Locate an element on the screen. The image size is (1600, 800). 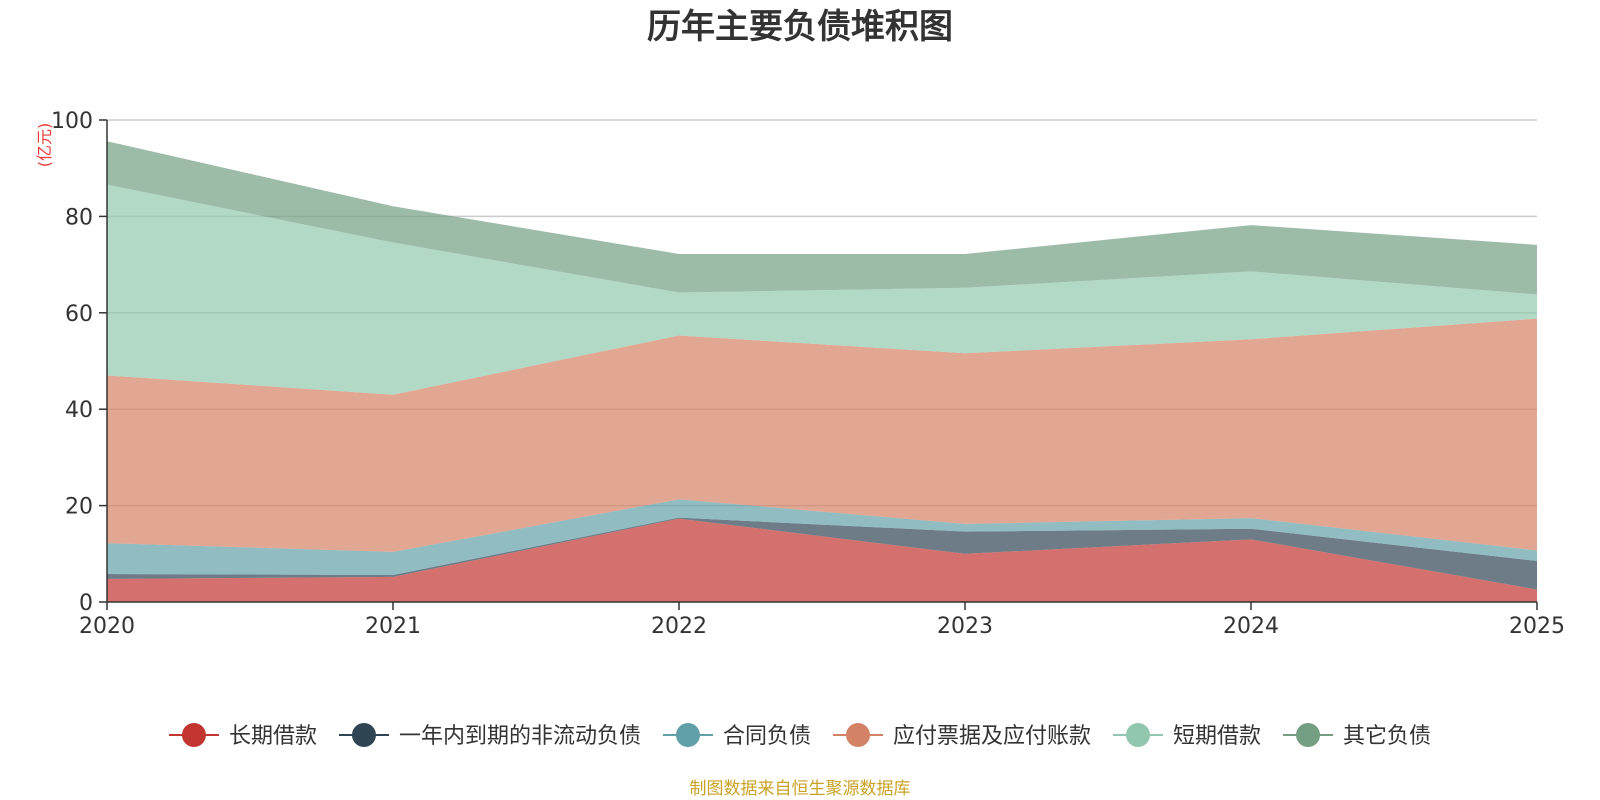
source-note: 制图数据来自恒生聚源数据库 is located at coordinates (800, 789).